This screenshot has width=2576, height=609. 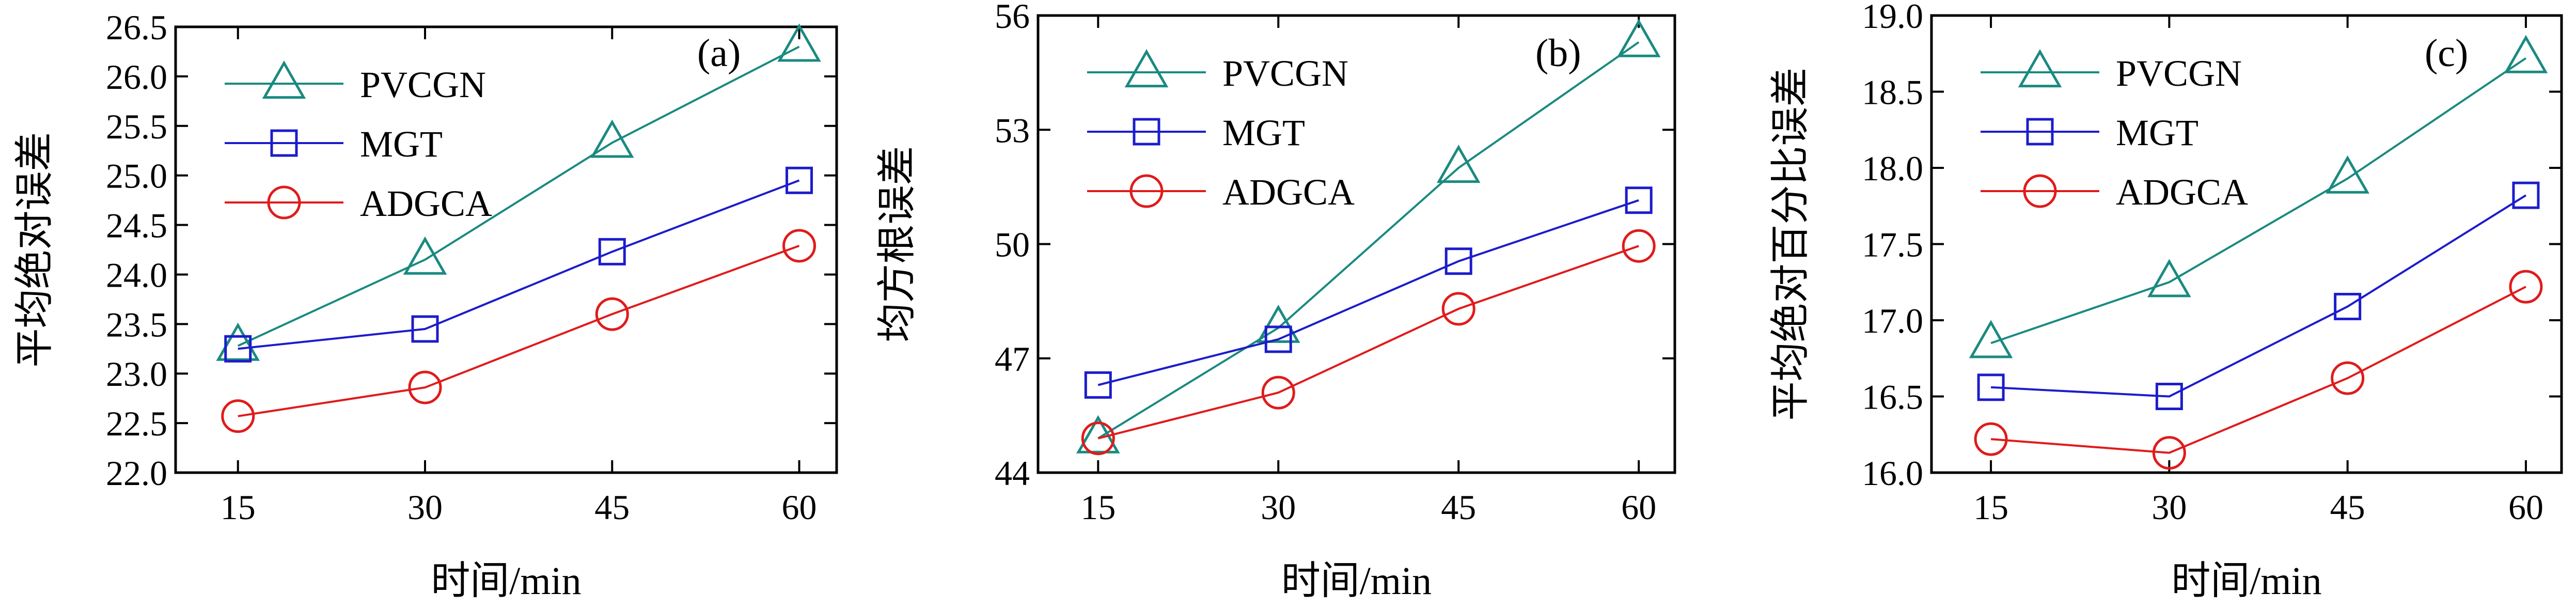 What do you see at coordinates (1217, 71) in the screenshot?
I see `legend-item-pvcgn: PVCGN` at bounding box center [1217, 71].